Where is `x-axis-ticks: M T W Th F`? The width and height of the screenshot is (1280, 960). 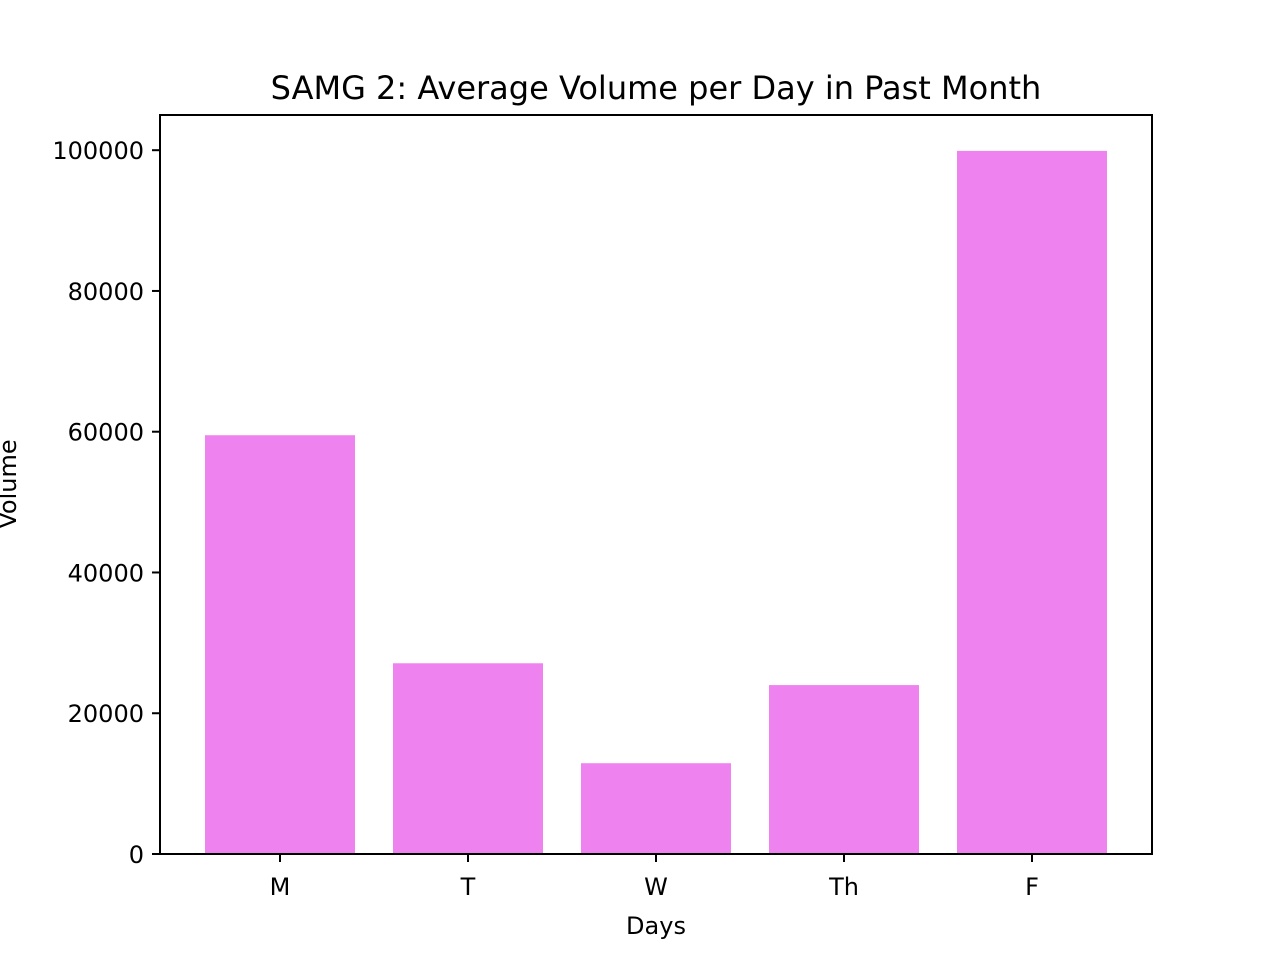
x-axis-ticks: M T W Th F is located at coordinates (654, 877).